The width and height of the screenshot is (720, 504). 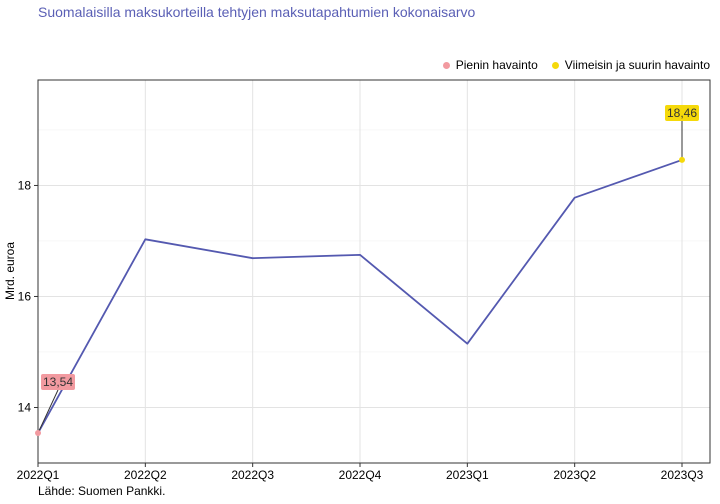 I want to click on max-label: 18,46, so click(x=682, y=113).